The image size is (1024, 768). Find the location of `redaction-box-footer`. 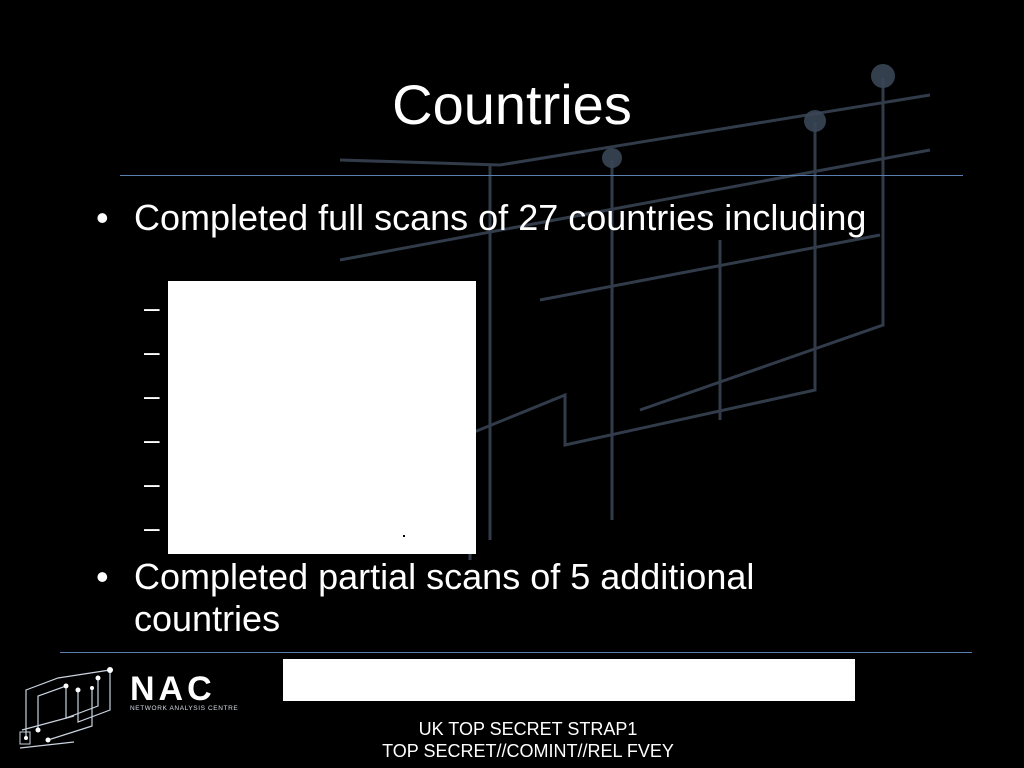

redaction-box-footer is located at coordinates (569, 680).